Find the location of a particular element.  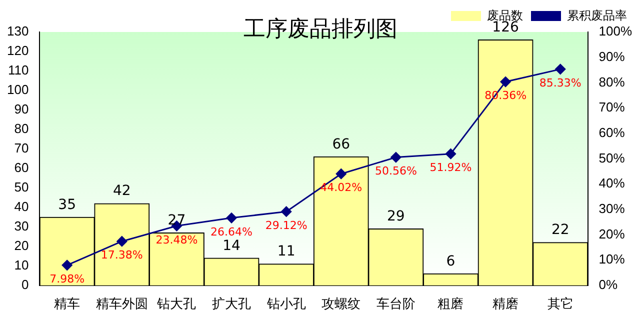

x-tick-label: 其它 is located at coordinates (560, 303).